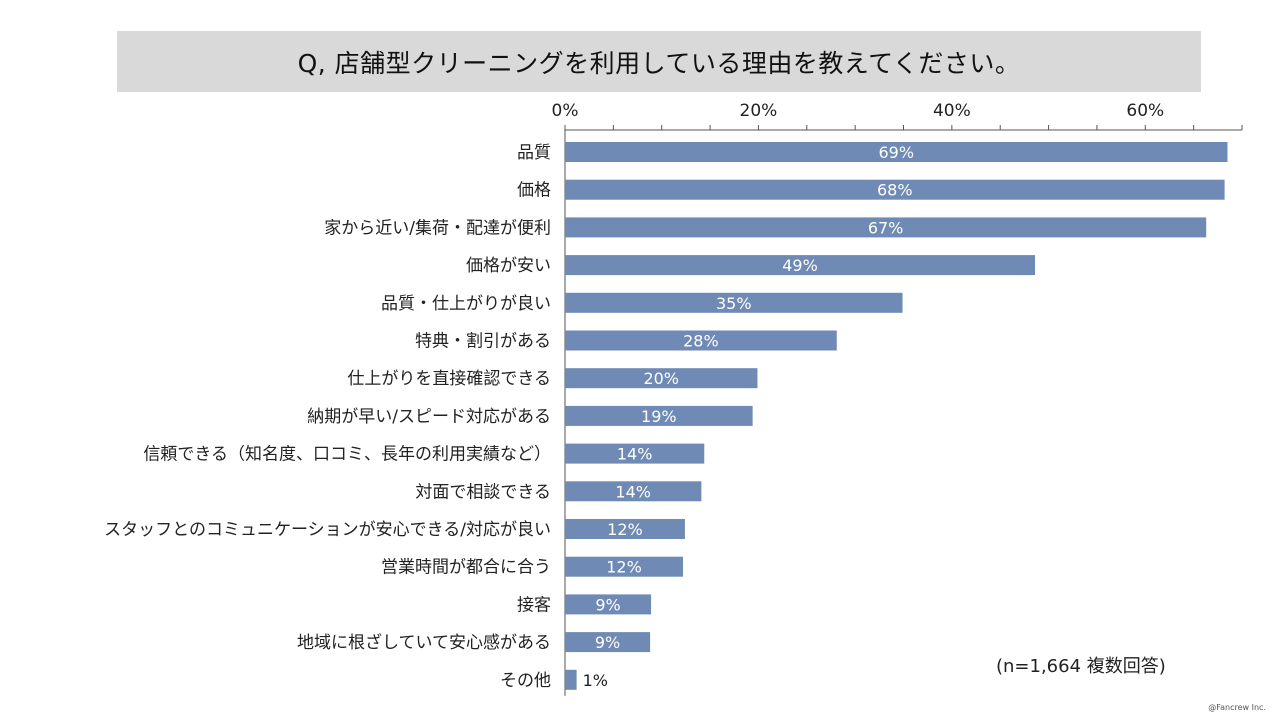 The image size is (1280, 720). Describe the element at coordinates (759, 111) in the screenshot. I see `x-tick-label: 20%` at that location.